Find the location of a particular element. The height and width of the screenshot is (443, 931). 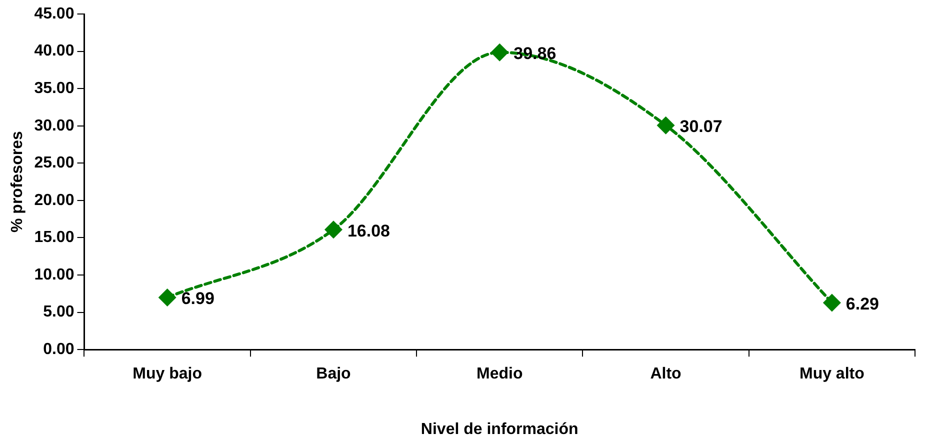

y-tick-label: 15.00 is located at coordinates (54, 237).